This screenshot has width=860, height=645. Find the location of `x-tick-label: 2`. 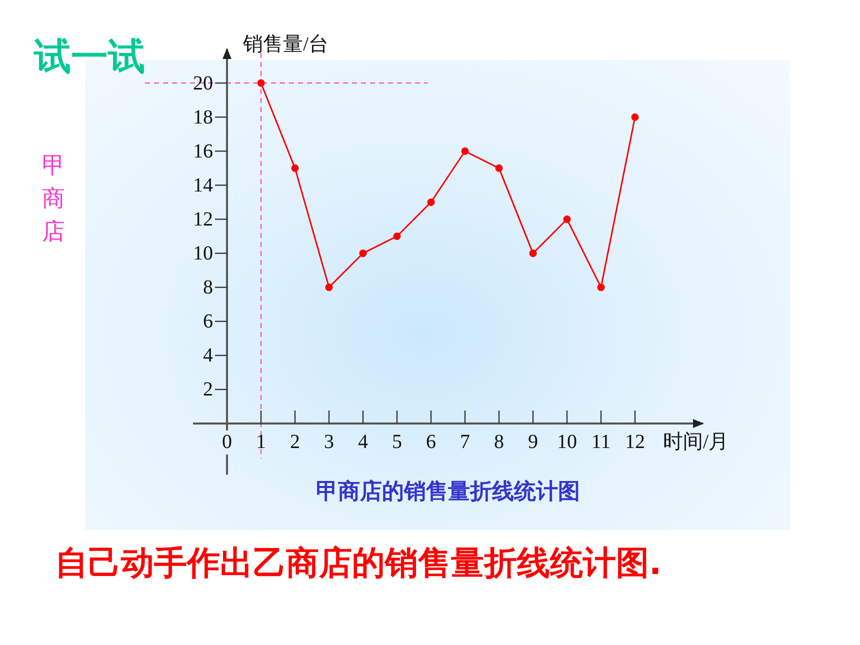

x-tick-label: 2 is located at coordinates (295, 441).